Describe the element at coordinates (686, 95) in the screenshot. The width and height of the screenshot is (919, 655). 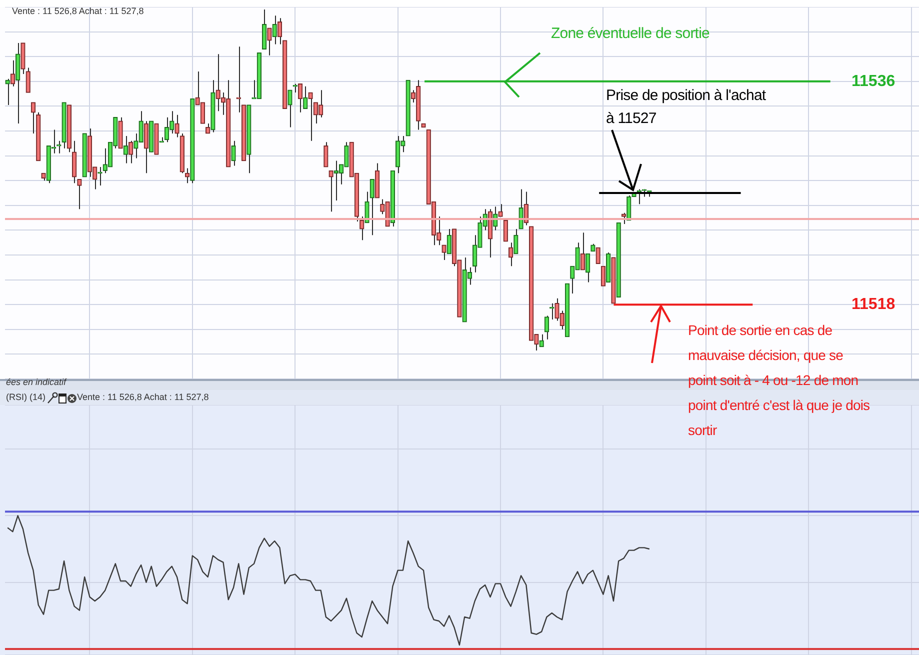
I see `annotation: Prise de position à l'achat` at that location.